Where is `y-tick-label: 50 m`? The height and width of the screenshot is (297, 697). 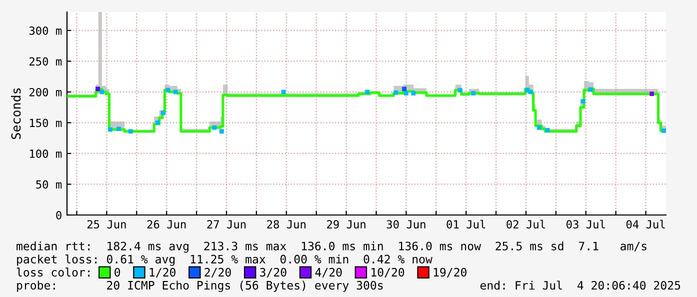
y-tick-label: 50 m is located at coordinates (49, 184).